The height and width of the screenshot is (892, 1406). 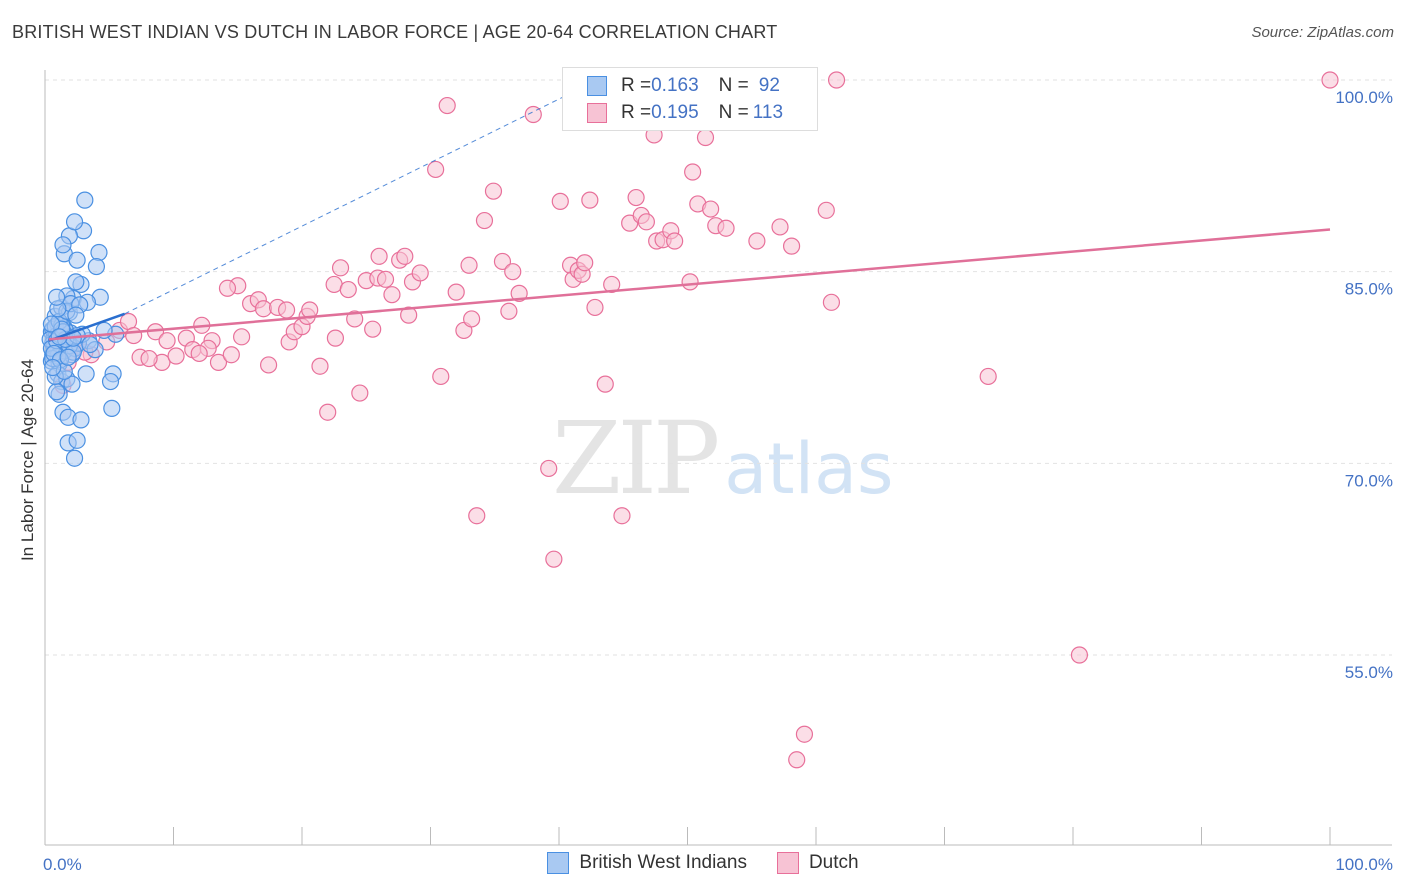 What do you see at coordinates (768, 112) in the screenshot?
I see `n-value: 113` at bounding box center [768, 112].